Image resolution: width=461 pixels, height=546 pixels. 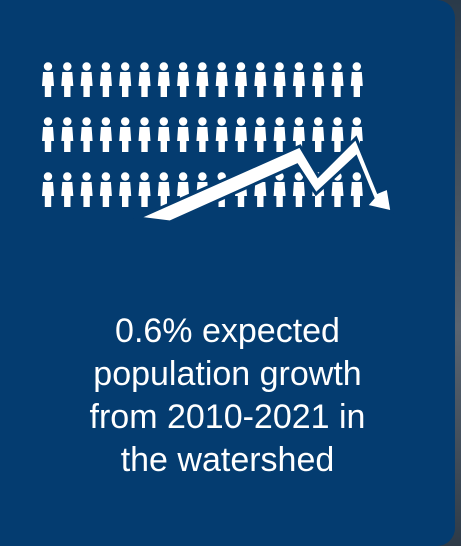 I want to click on stat-line-2: population growth, so click(x=227, y=374).